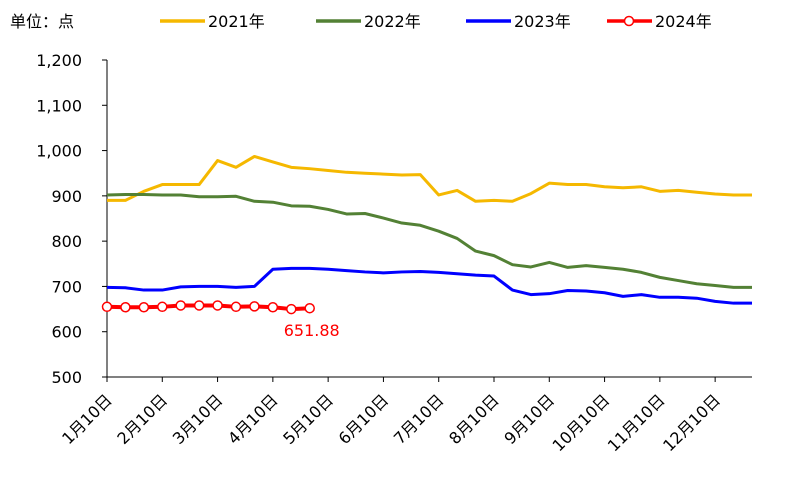 The height and width of the screenshot is (503, 785). What do you see at coordinates (59, 60) in the screenshot?
I see `y-tick-label: 1,200` at bounding box center [59, 60].